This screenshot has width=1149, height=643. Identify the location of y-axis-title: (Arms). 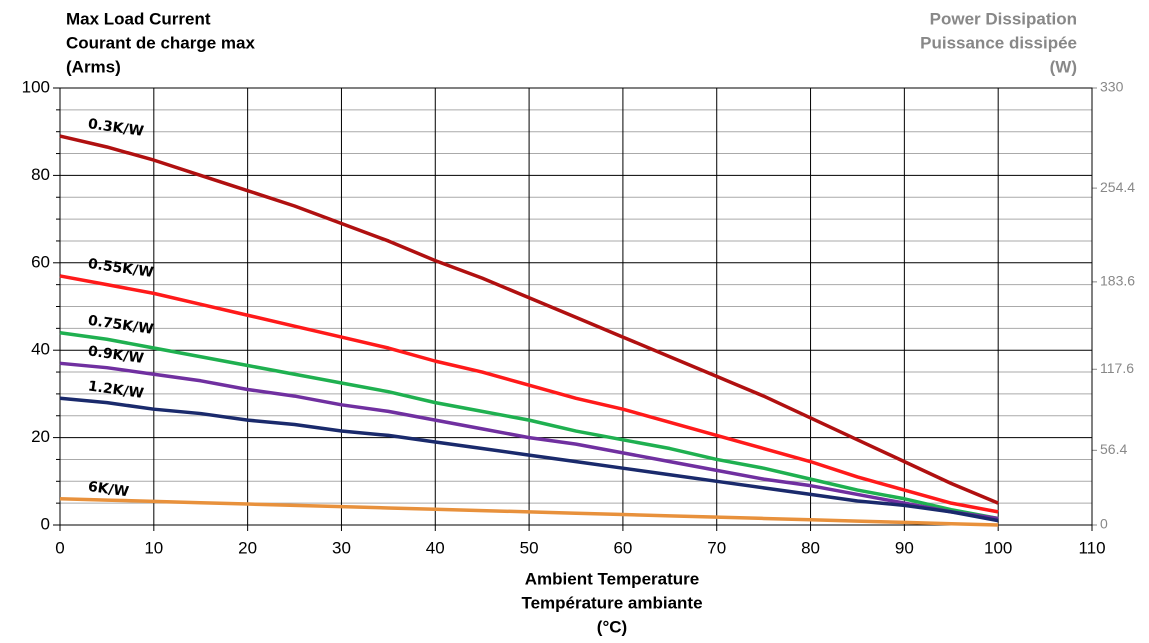
(93, 66).